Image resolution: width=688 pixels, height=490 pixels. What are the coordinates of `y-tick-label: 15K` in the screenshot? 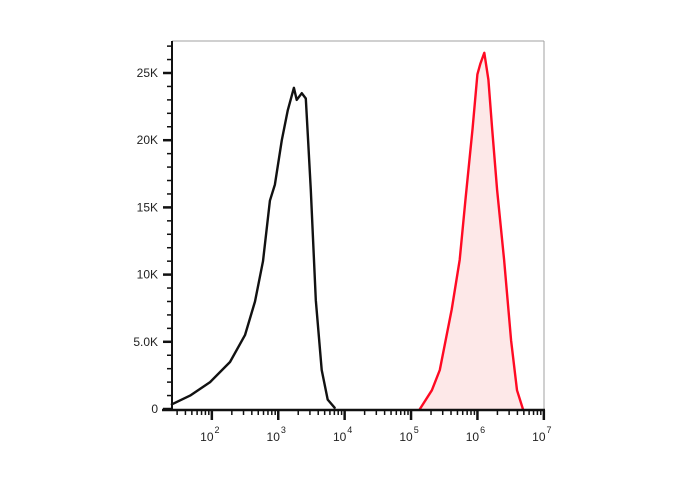 It's located at (147, 207).